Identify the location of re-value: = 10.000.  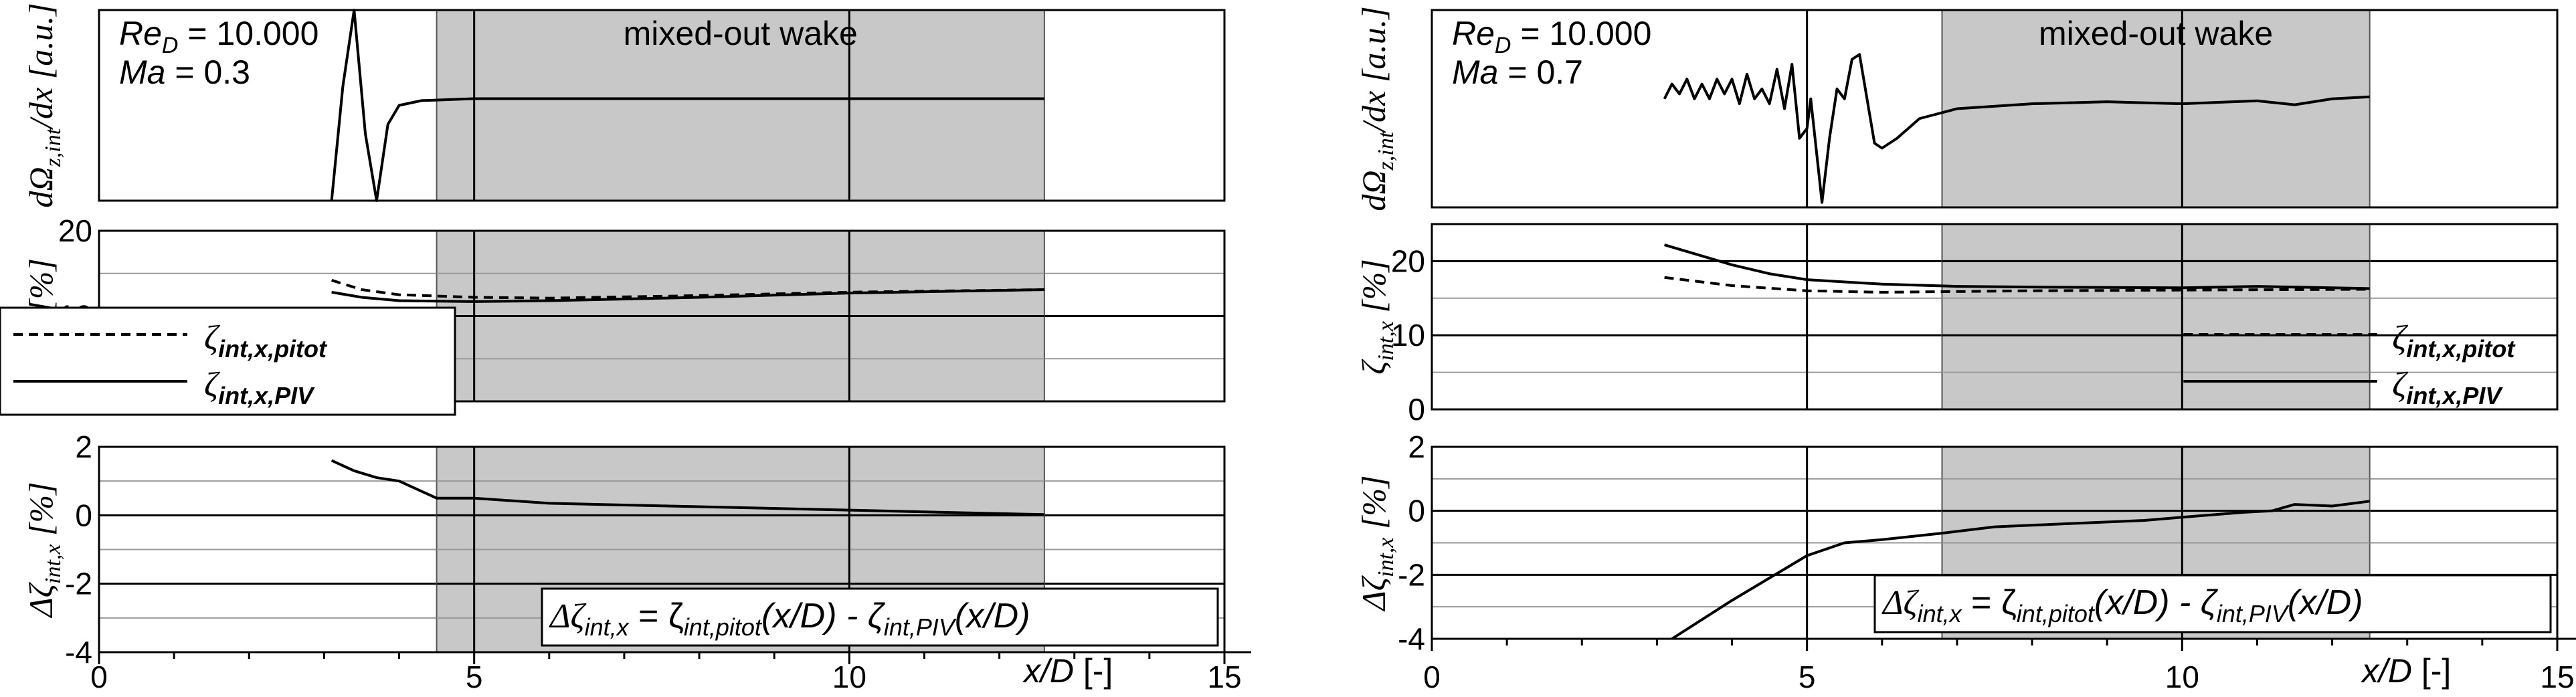
(248, 33).